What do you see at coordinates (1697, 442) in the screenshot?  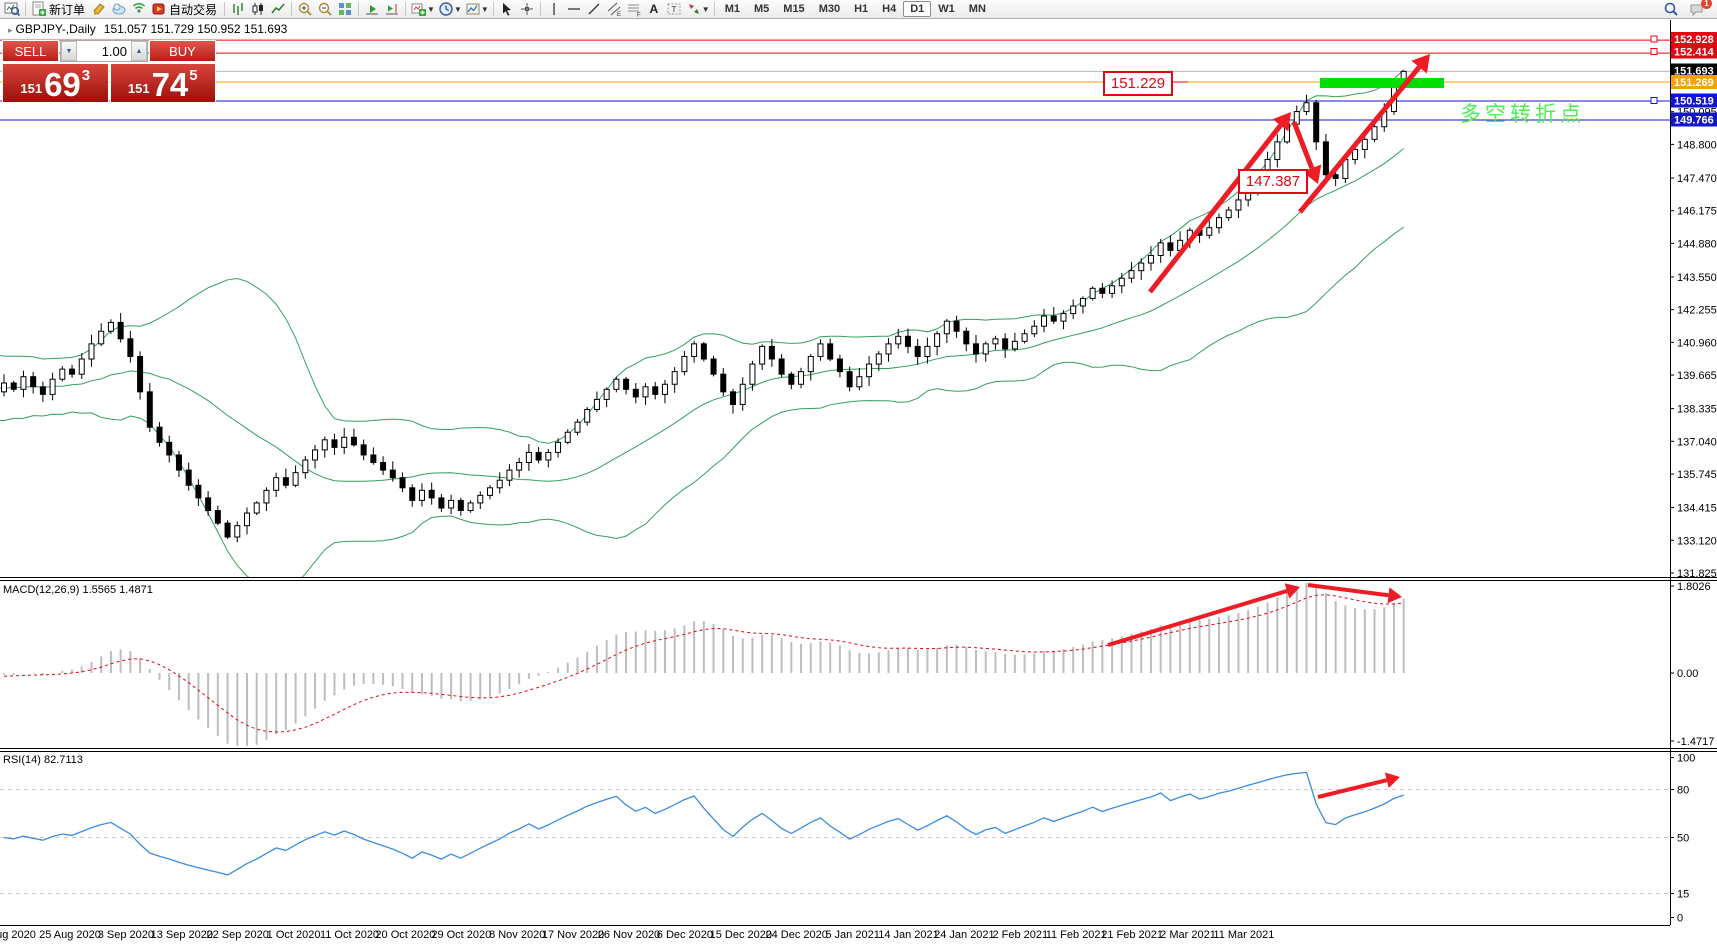 I see `svg-text: 137.040` at bounding box center [1697, 442].